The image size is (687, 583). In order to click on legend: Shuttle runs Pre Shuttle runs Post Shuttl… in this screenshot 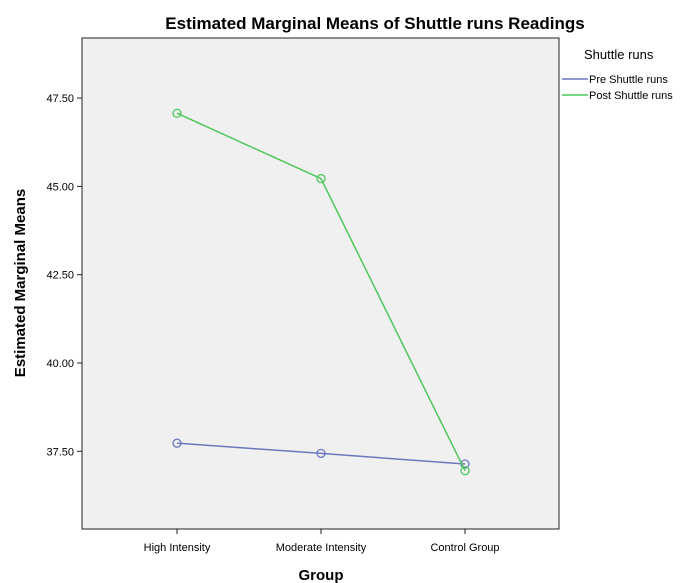, I will do `click(617, 74)`.